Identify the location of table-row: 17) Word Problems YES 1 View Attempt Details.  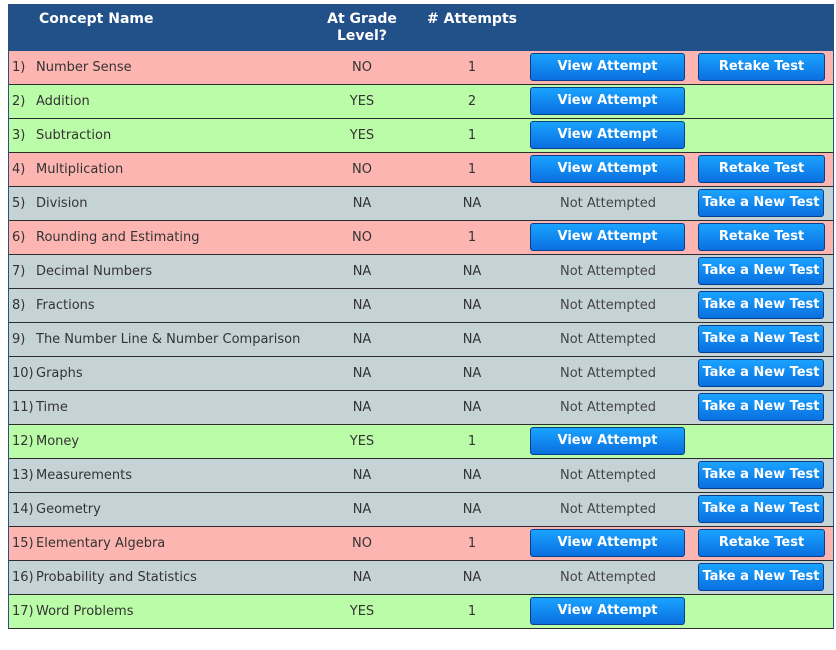
(421, 619).